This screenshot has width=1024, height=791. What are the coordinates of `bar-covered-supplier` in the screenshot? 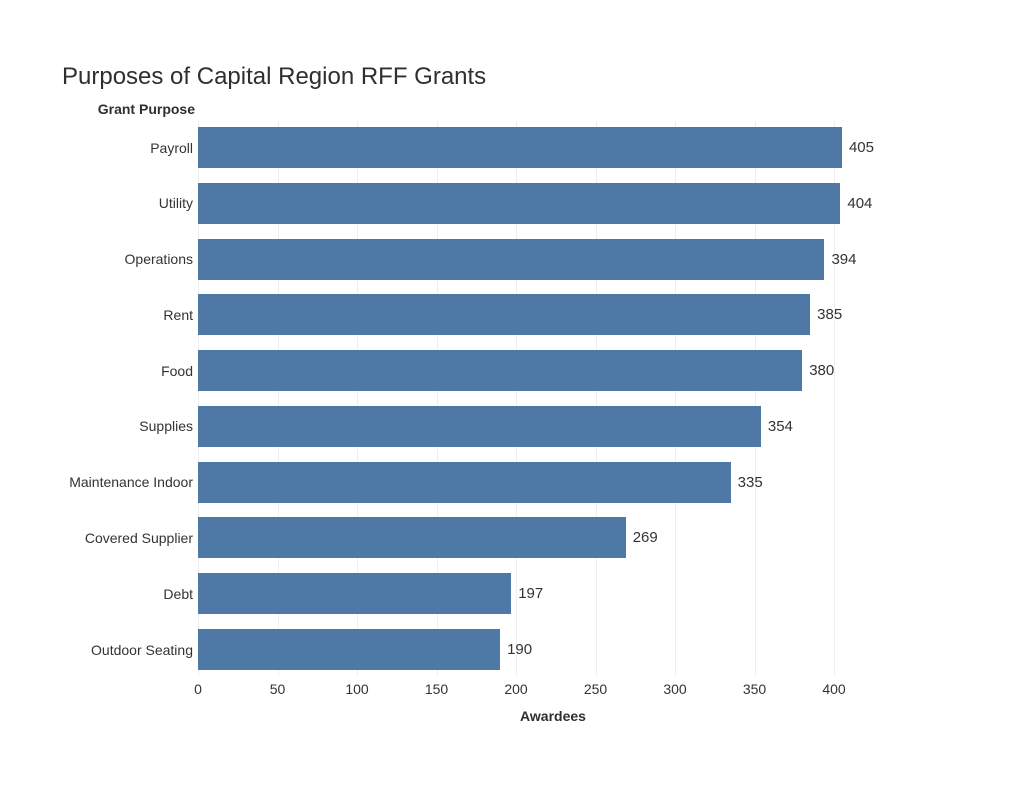 It's located at (412, 538).